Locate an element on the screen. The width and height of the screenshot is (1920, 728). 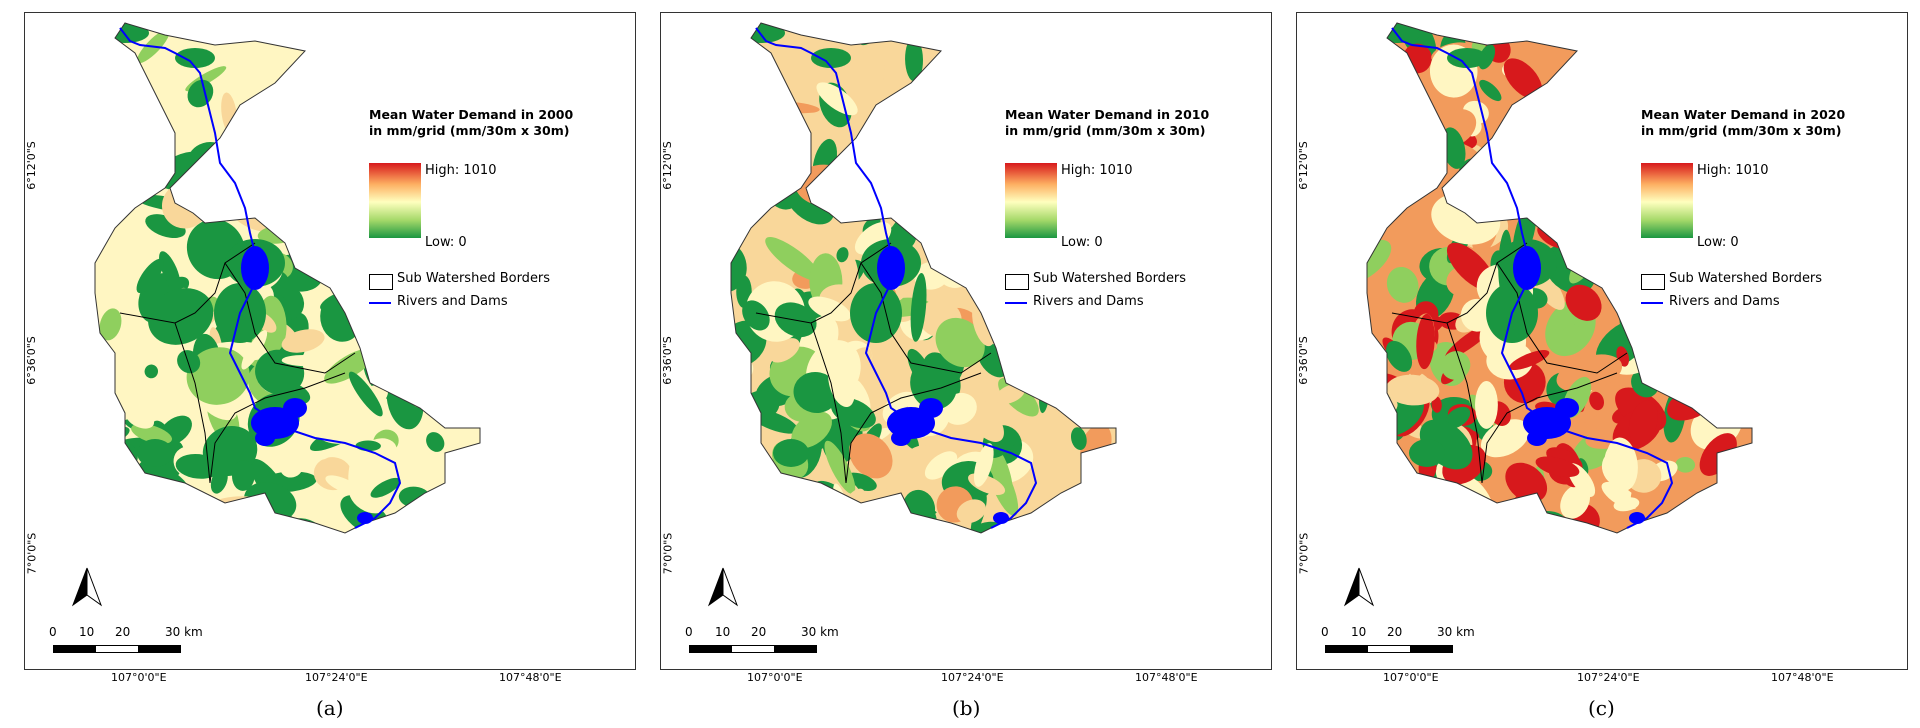
lat-label: 7°0'0"S is located at coordinates (32, 553).